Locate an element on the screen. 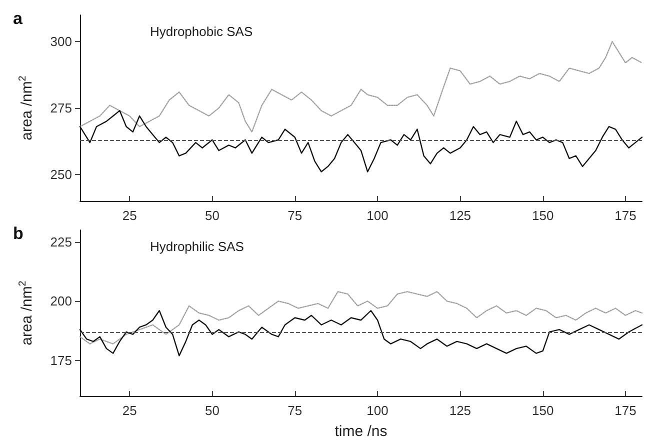 Image resolution: width=648 pixels, height=444 pixels. y-tick-label: 175 is located at coordinates (61, 360).